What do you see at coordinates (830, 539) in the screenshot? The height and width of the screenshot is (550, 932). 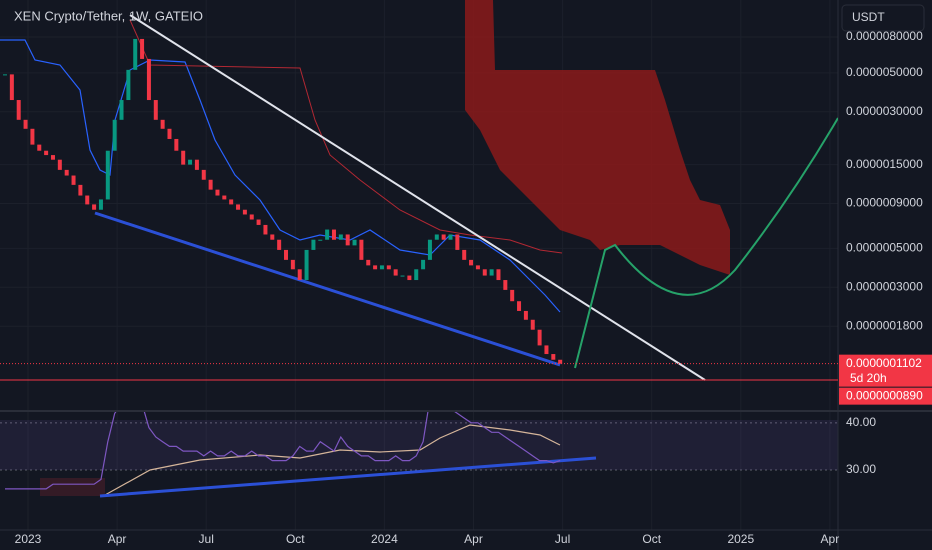 I see `x-tick-label: Apr` at bounding box center [830, 539].